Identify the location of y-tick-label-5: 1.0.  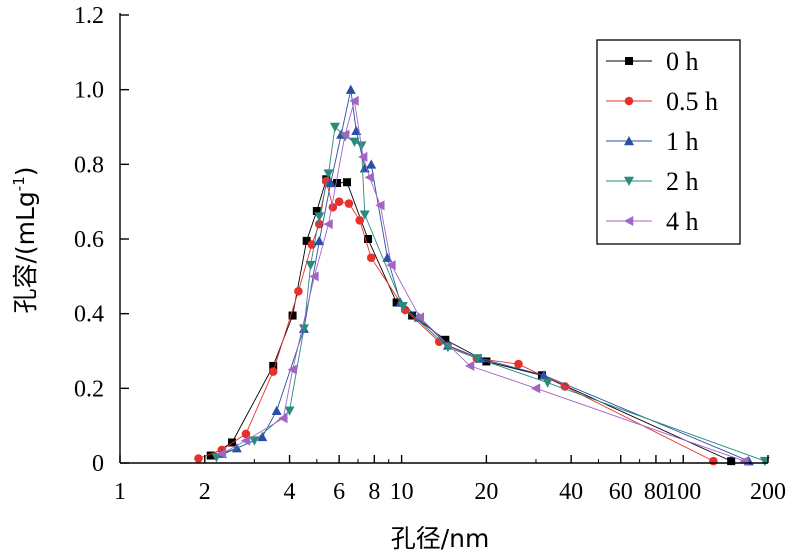
(89, 91).